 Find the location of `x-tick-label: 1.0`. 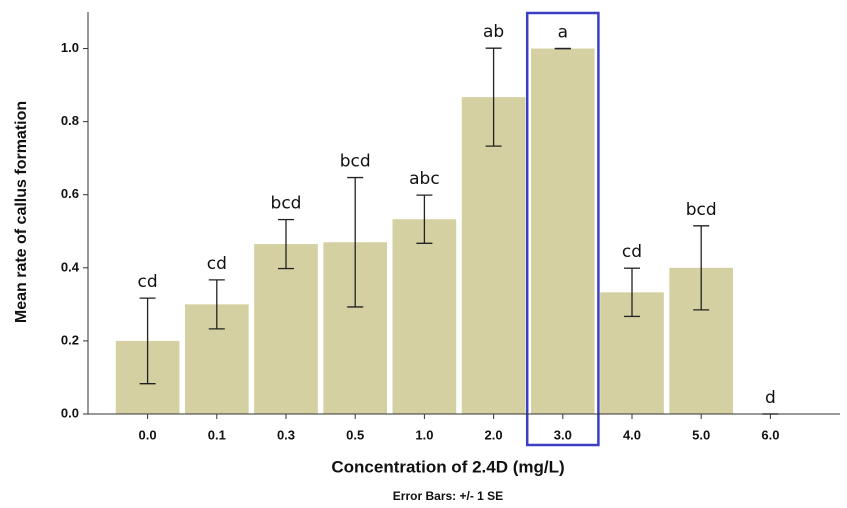

x-tick-label: 1.0 is located at coordinates (424, 434).